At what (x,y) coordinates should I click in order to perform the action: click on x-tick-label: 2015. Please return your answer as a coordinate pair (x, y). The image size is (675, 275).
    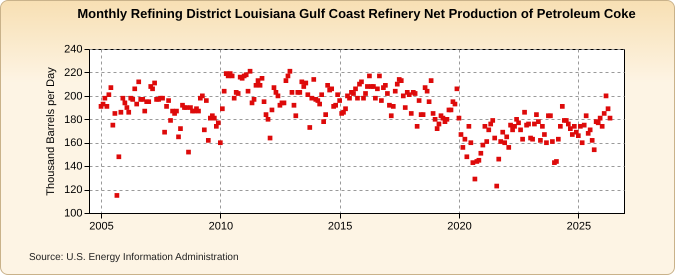
    Looking at the image, I should click on (340, 226).